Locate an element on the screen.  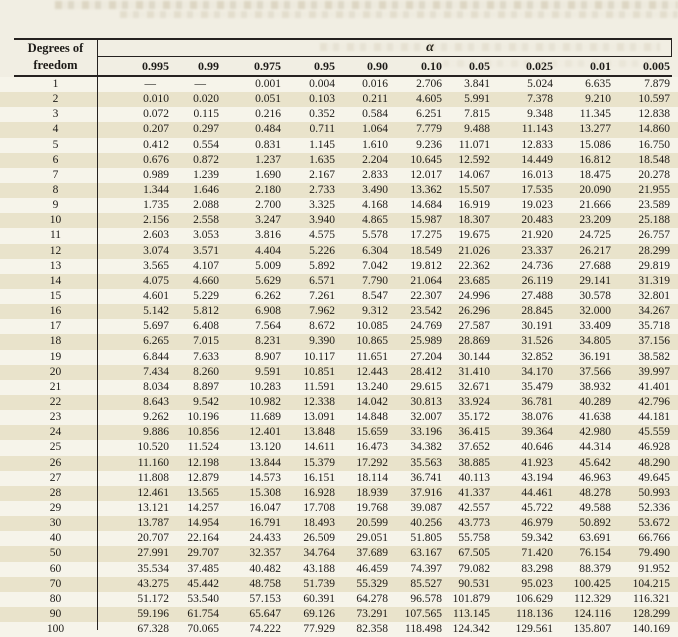
value-cell: 15.507 is located at coordinates (474, 189).